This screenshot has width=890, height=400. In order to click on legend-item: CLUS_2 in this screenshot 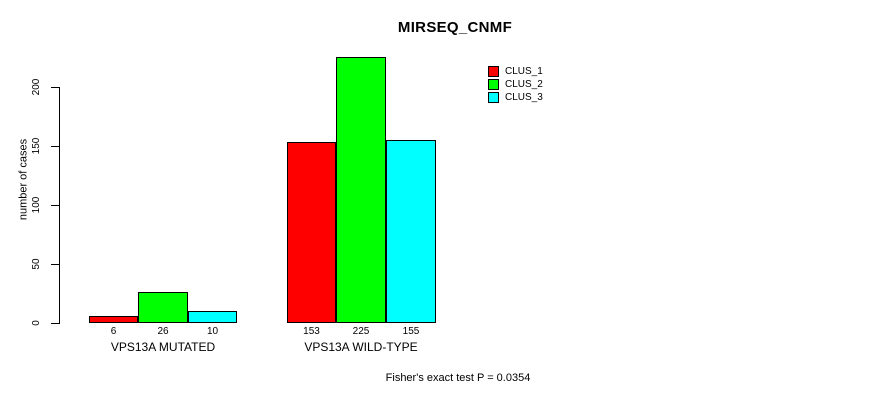, I will do `click(515, 84)`.